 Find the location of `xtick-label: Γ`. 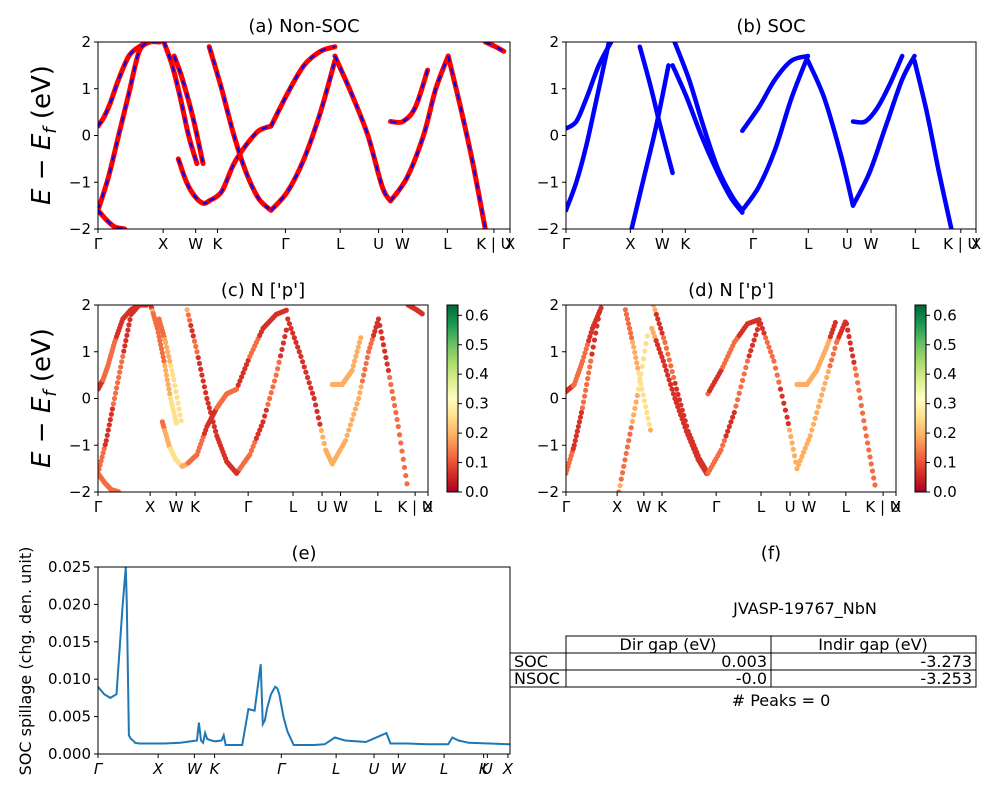

xtick-label: Γ is located at coordinates (98, 507).